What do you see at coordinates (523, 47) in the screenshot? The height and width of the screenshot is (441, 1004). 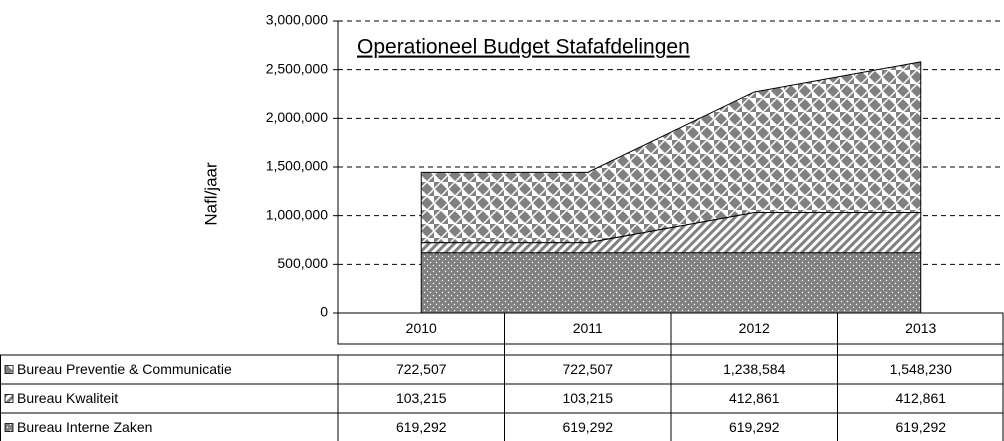 I see `chart-title: Operationeel Budget Stafafdelingen` at bounding box center [523, 47].